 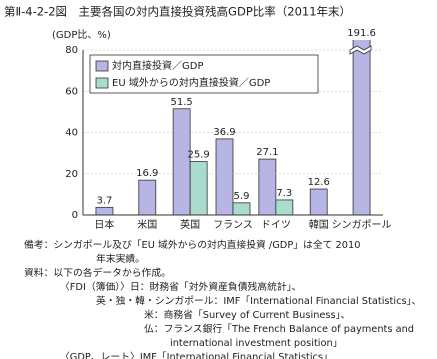 What do you see at coordinates (199, 155) in the screenshot?
I see `value-label: 25.9` at bounding box center [199, 155].